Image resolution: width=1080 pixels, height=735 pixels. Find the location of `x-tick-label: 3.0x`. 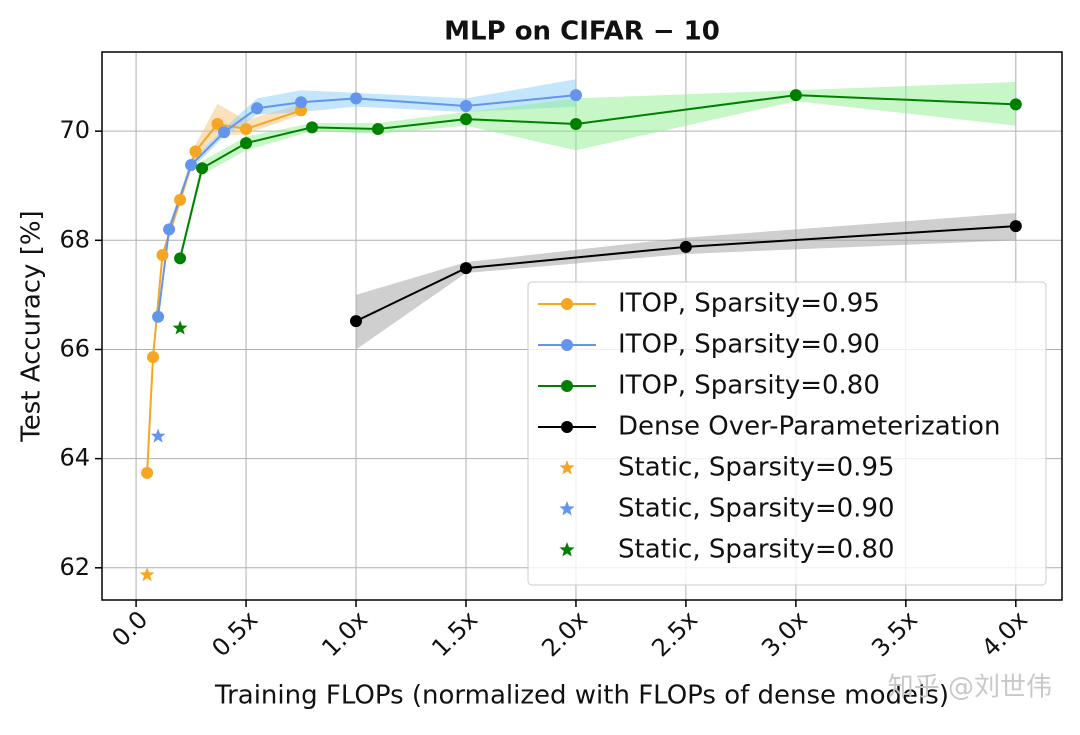

x-tick-label: 3.0x is located at coordinates (784, 633).